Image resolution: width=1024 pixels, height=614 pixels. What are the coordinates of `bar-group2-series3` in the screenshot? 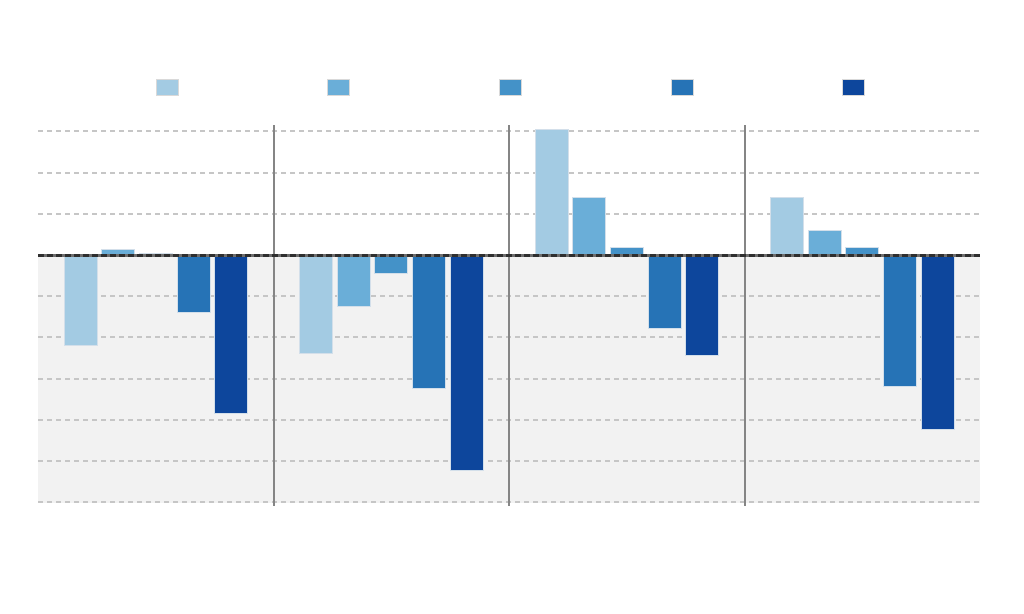 It's located at (391, 264).